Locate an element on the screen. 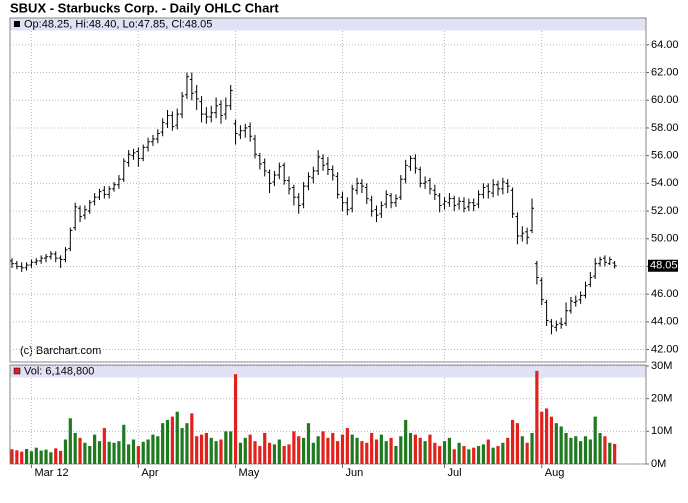  volume-header-band is located at coordinates (328, 371).